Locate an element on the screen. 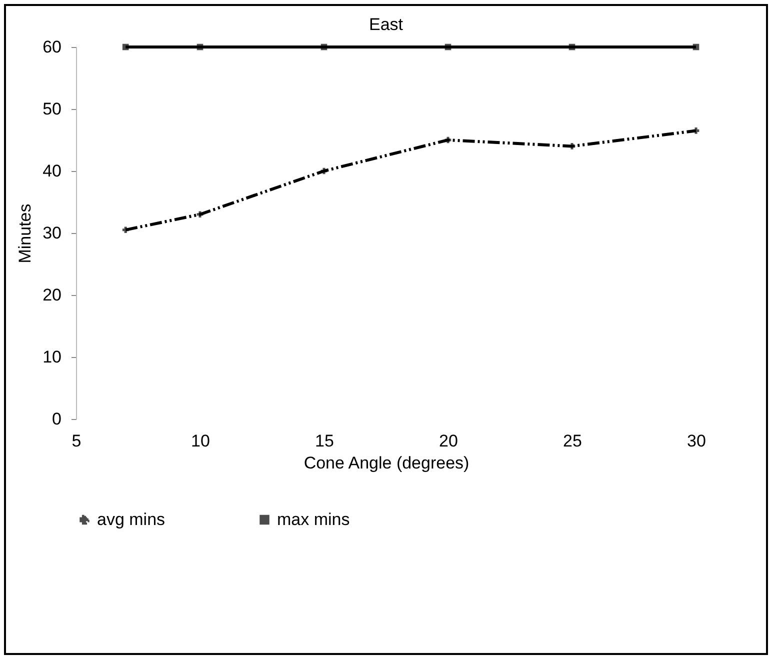  x-tick-label: 30 is located at coordinates (696, 441).